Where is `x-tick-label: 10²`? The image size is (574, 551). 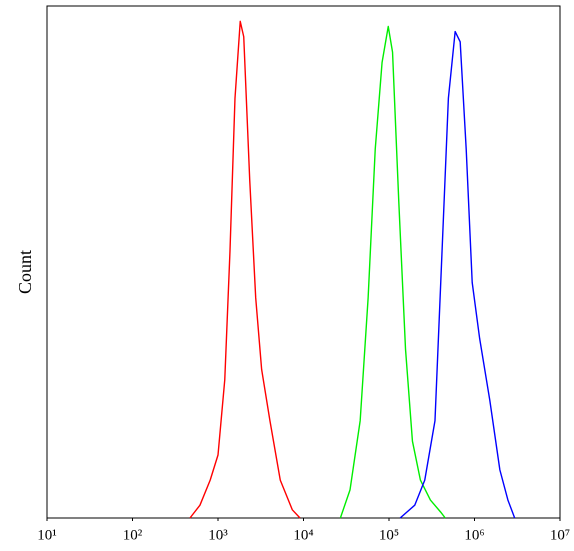
x-tick-label: 10² is located at coordinates (133, 535).